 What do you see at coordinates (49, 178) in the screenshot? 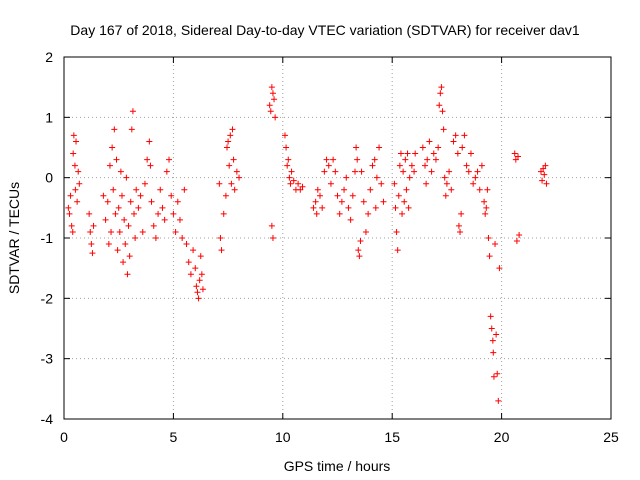
I see `y-tick-label: 0` at bounding box center [49, 178].